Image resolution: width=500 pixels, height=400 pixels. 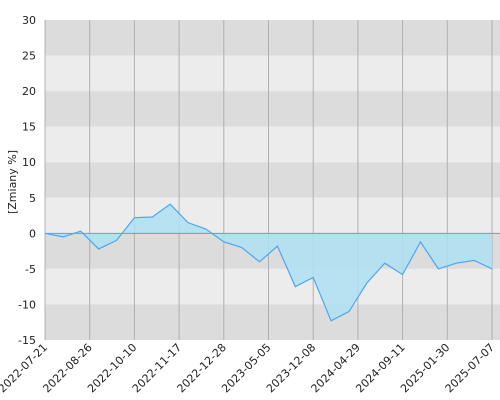 I want to click on y-tick-label: 5, so click(x=32, y=198).